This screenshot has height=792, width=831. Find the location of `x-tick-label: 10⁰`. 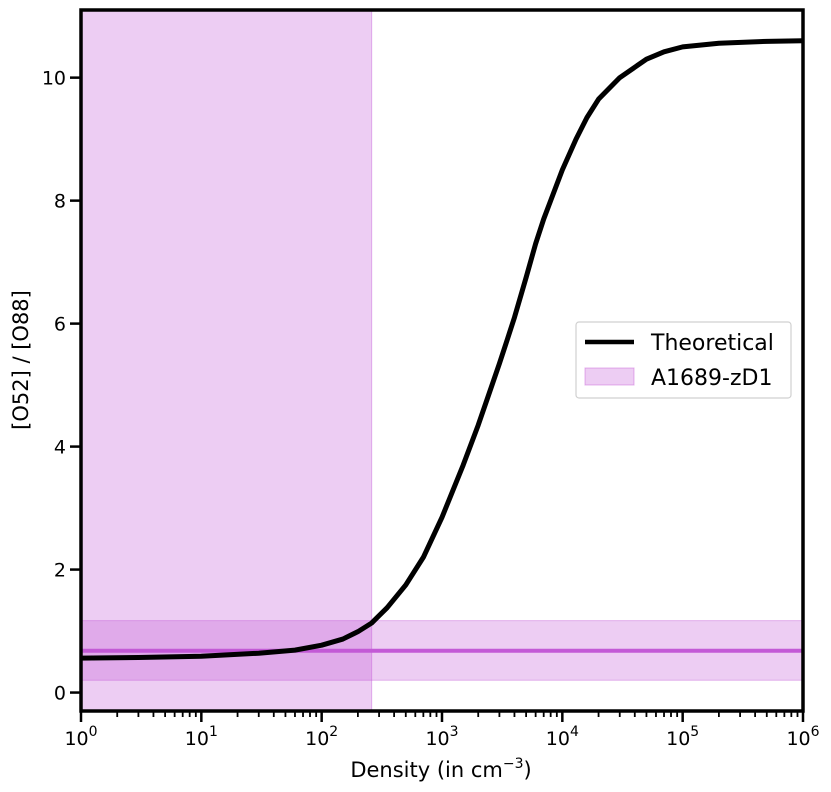

x-tick-label: 10⁰ is located at coordinates (80, 737).